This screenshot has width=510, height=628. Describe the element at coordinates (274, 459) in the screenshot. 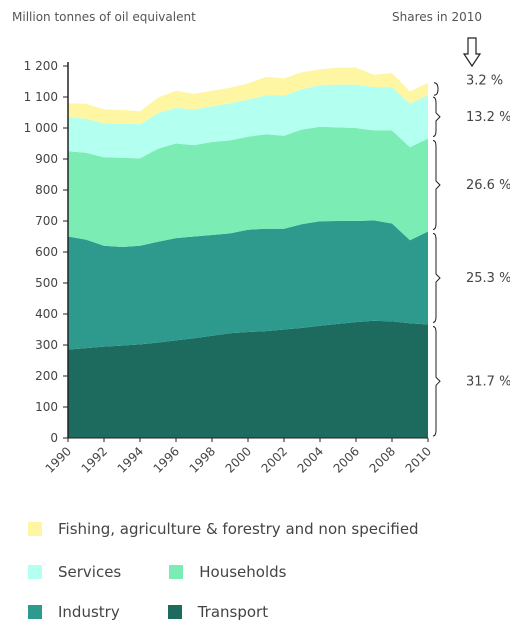

I see `x-tick-label: 2002` at that location.